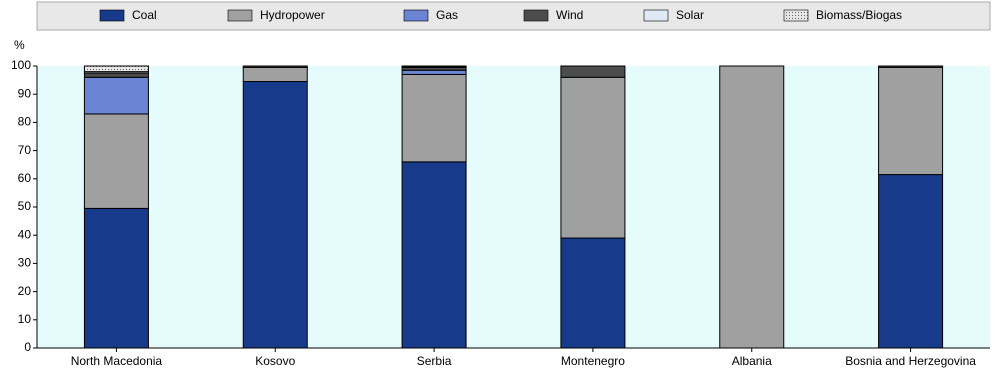 The width and height of the screenshot is (1000, 372). Describe the element at coordinates (434, 361) in the screenshot. I see `x-tick-label: Serbia` at that location.